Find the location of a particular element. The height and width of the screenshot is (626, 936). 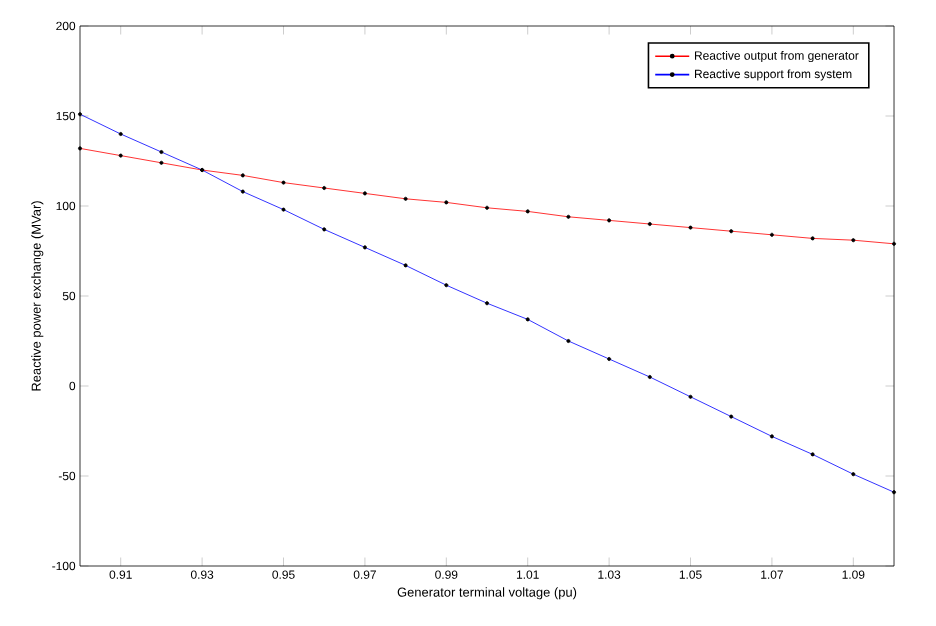

line-series is located at coordinates (487, 196).